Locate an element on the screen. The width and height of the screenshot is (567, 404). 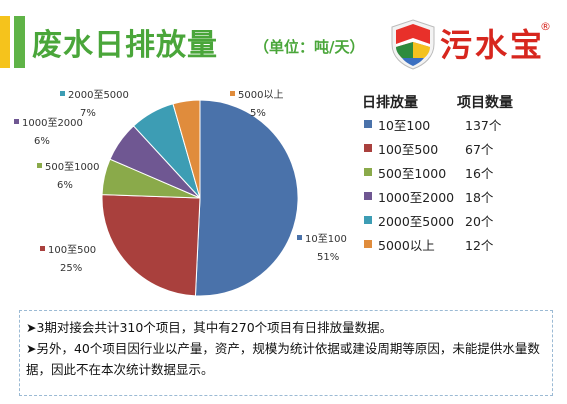
legend-label: 2000至5000 is located at coordinates (416, 221).